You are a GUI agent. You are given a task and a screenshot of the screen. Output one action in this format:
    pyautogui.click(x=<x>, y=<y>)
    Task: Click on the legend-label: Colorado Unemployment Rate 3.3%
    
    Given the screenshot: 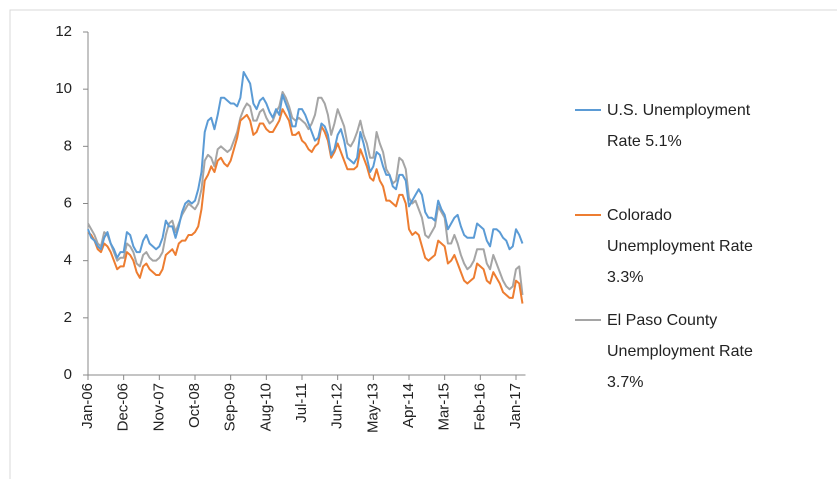 What is the action you would take?
    pyautogui.click(x=680, y=246)
    